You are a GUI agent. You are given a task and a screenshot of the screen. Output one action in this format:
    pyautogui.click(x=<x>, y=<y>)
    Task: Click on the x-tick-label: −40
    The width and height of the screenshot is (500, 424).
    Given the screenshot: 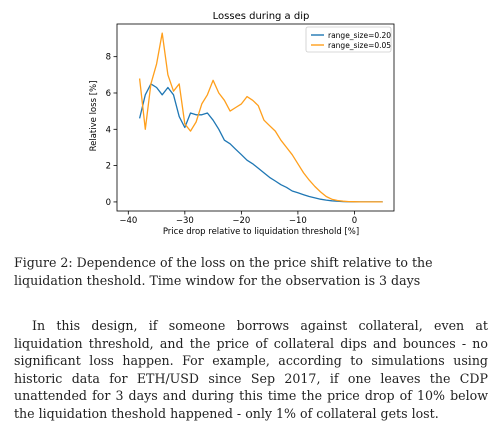 What is the action you would take?
    pyautogui.click(x=128, y=221)
    